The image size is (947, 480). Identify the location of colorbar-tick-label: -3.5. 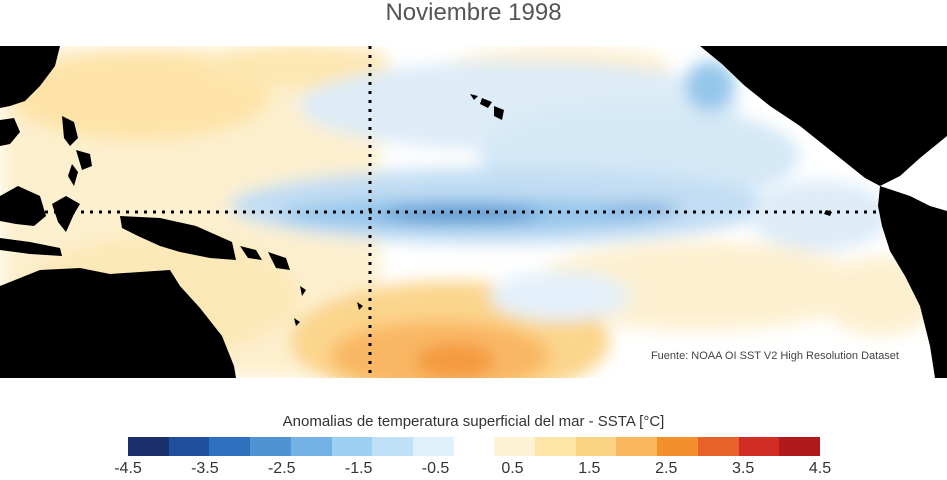
(205, 468).